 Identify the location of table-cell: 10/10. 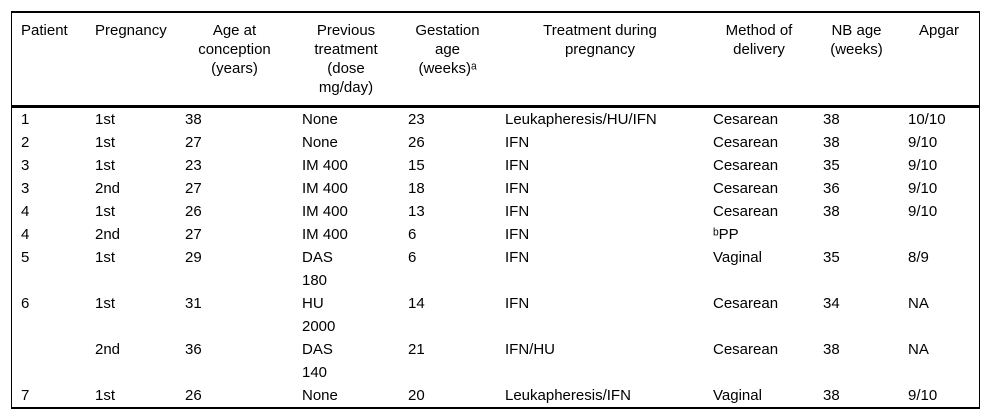
(927, 119).